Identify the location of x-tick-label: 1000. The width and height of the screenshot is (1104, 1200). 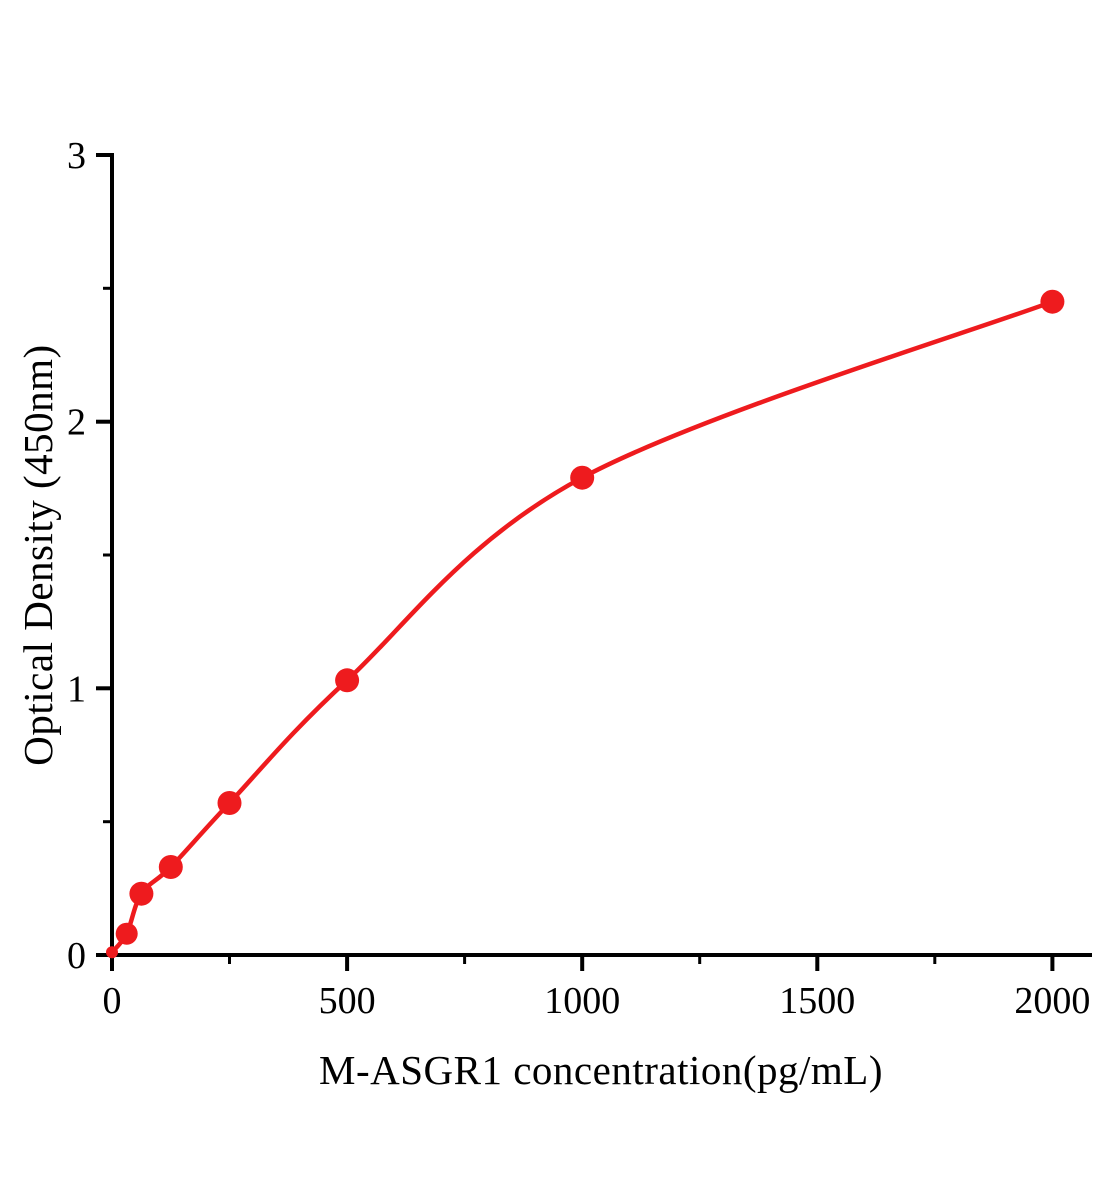
(582, 1001).